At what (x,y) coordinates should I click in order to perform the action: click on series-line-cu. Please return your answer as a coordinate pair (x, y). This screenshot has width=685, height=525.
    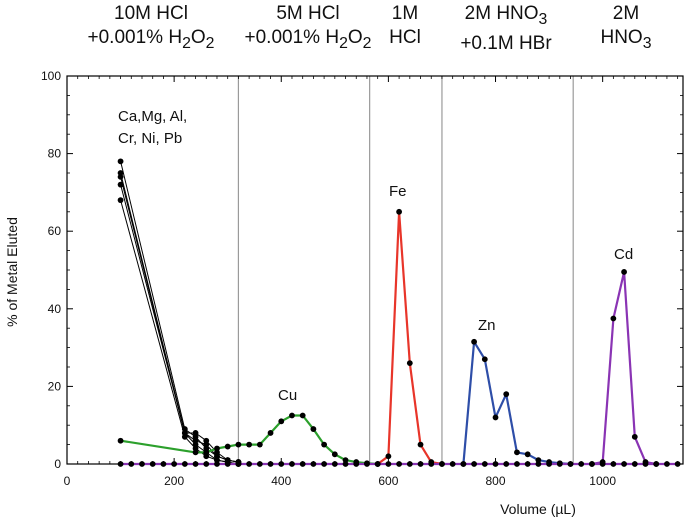
    Looking at the image, I should click on (249, 440).